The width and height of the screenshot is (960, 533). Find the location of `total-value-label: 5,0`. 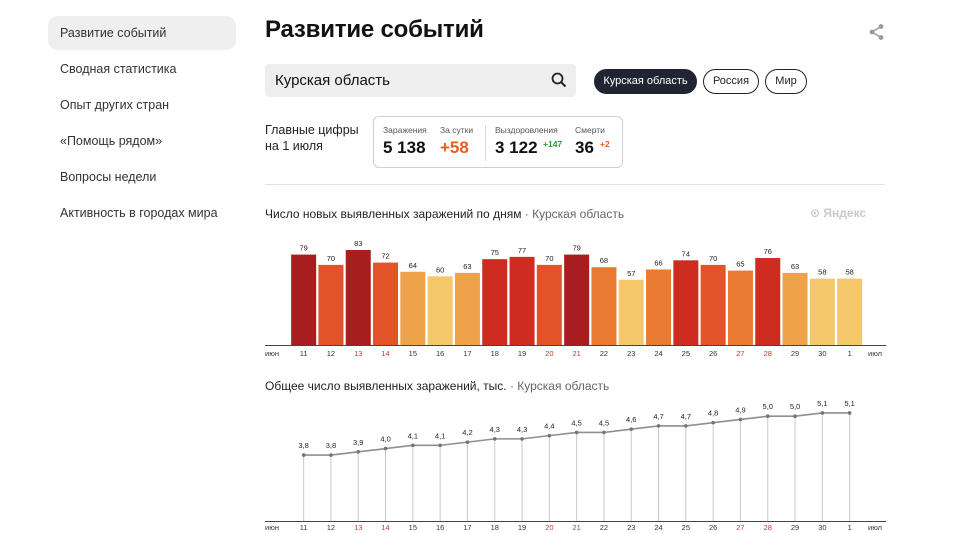

total-value-label: 5,0 is located at coordinates (795, 406).